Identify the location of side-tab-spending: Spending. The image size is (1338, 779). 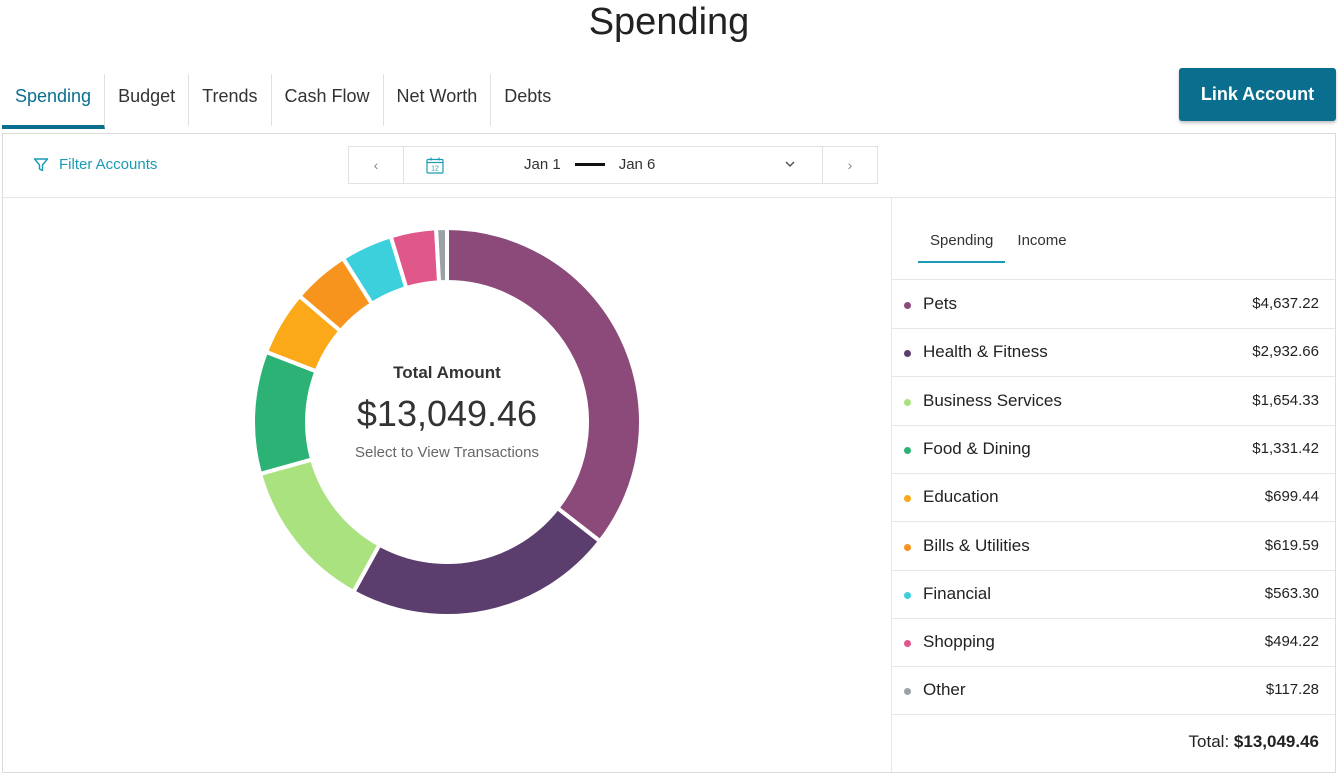
(962, 247).